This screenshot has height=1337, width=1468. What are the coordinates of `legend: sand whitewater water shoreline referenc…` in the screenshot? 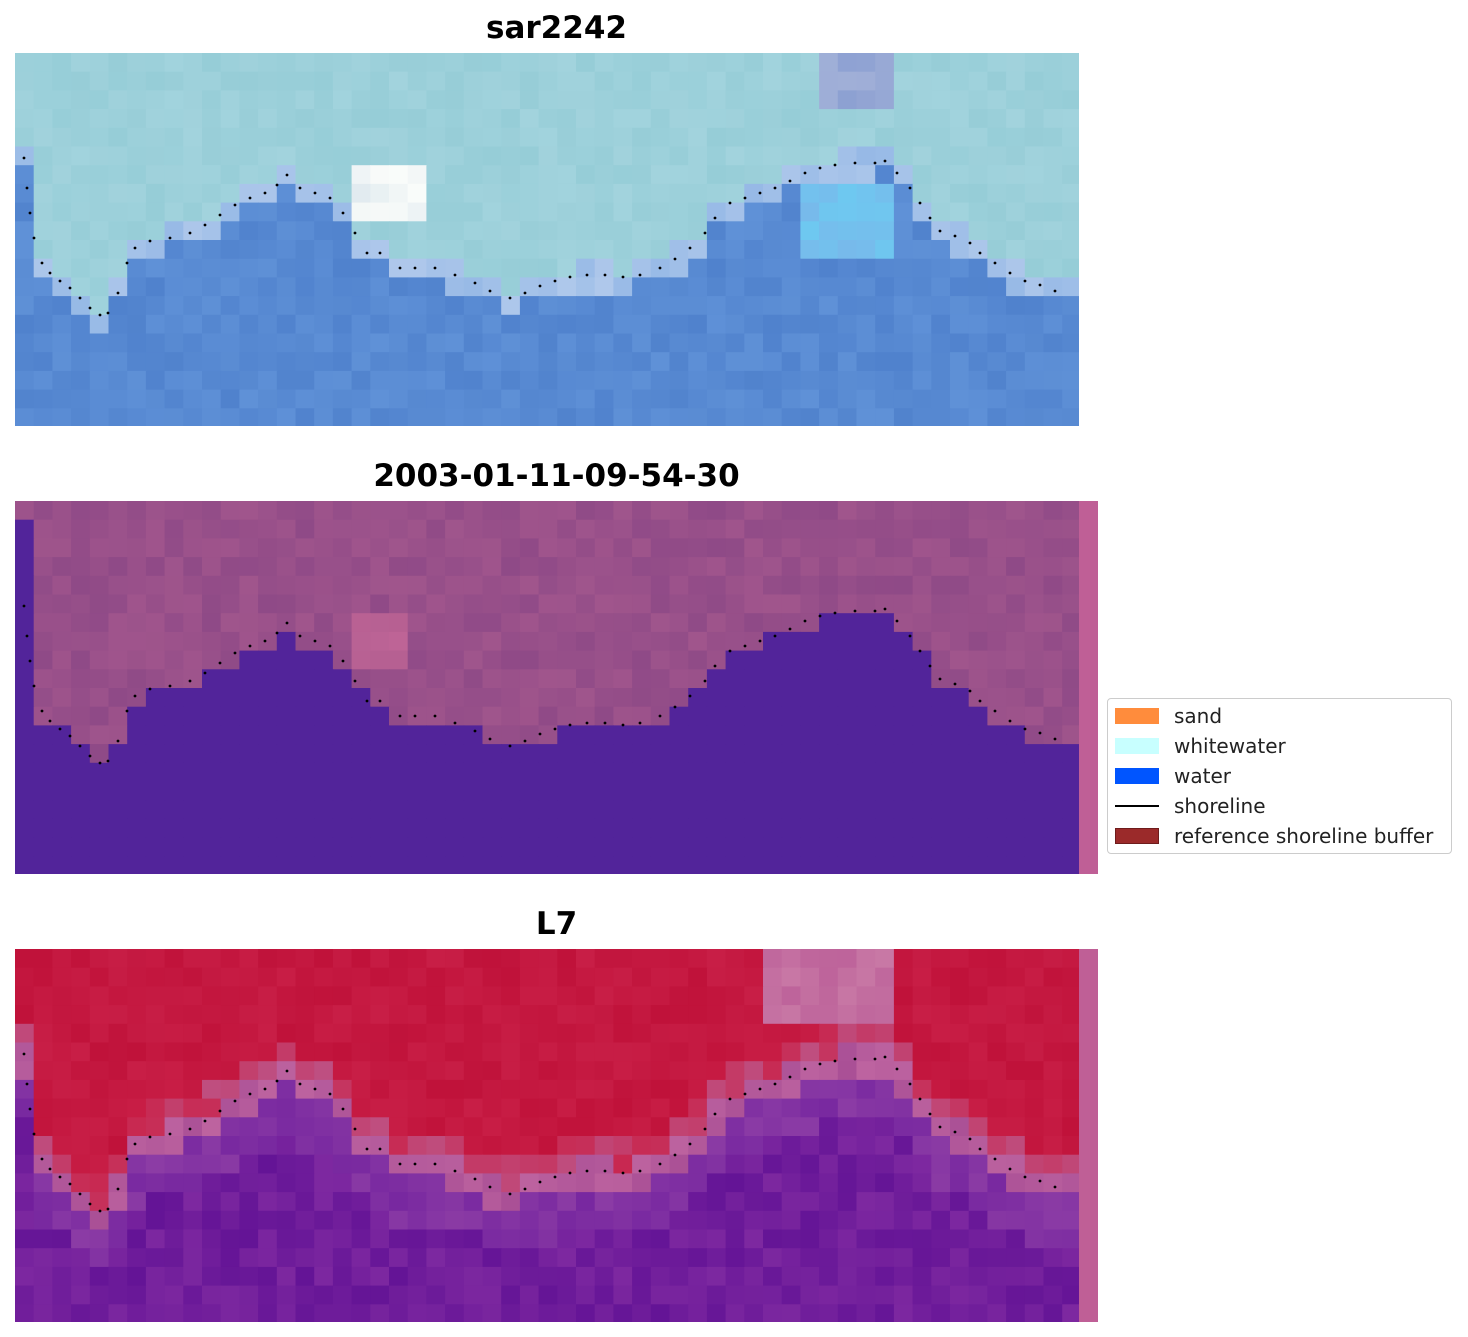 It's located at (1279, 776).